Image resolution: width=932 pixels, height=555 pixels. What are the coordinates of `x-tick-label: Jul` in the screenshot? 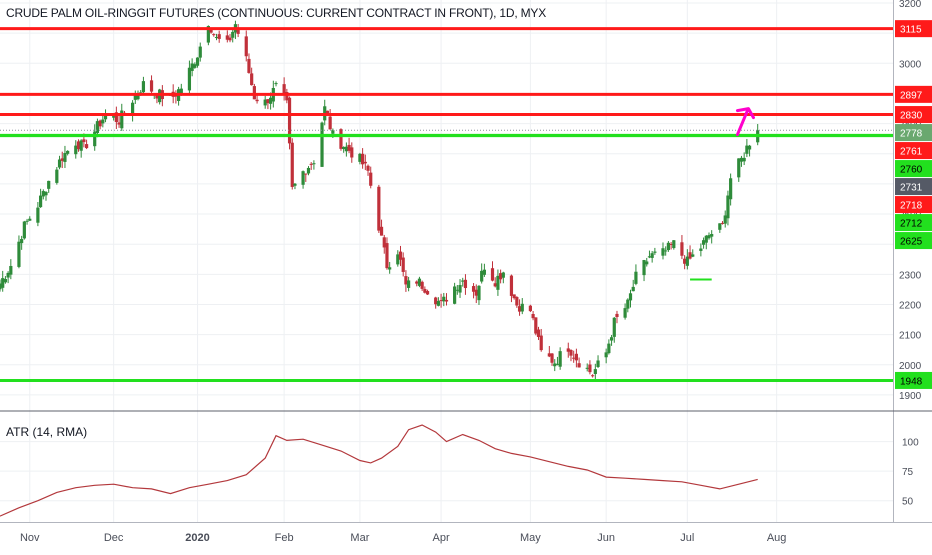 It's located at (687, 538).